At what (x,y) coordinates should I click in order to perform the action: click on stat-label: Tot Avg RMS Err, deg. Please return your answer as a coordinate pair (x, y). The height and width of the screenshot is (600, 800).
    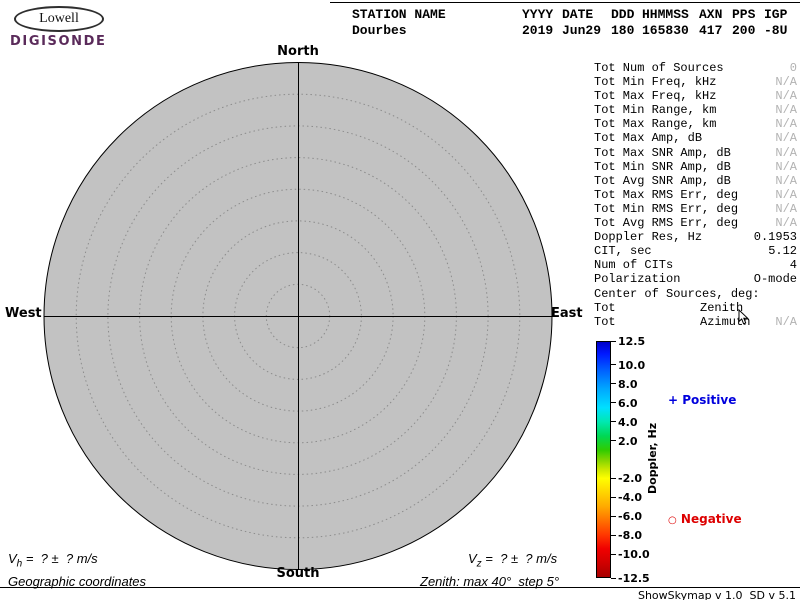
    Looking at the image, I should click on (666, 223).